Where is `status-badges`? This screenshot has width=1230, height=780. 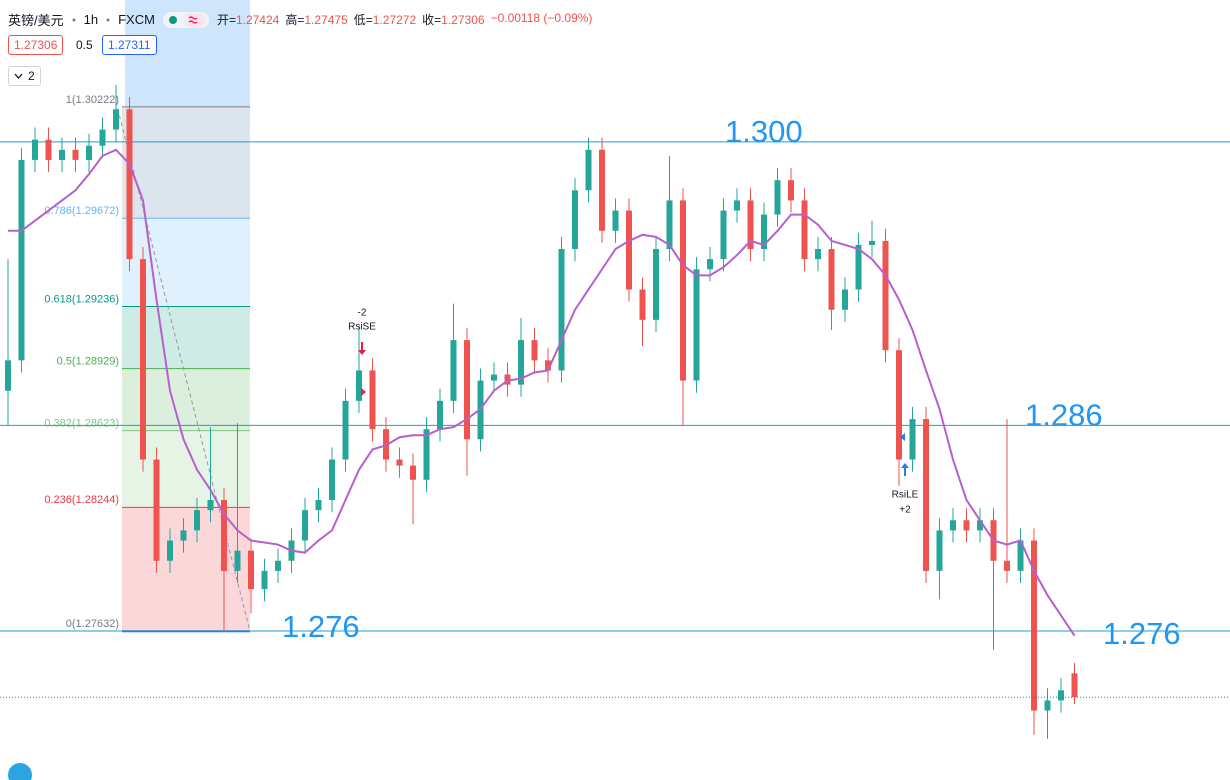 status-badges is located at coordinates (185, 20).